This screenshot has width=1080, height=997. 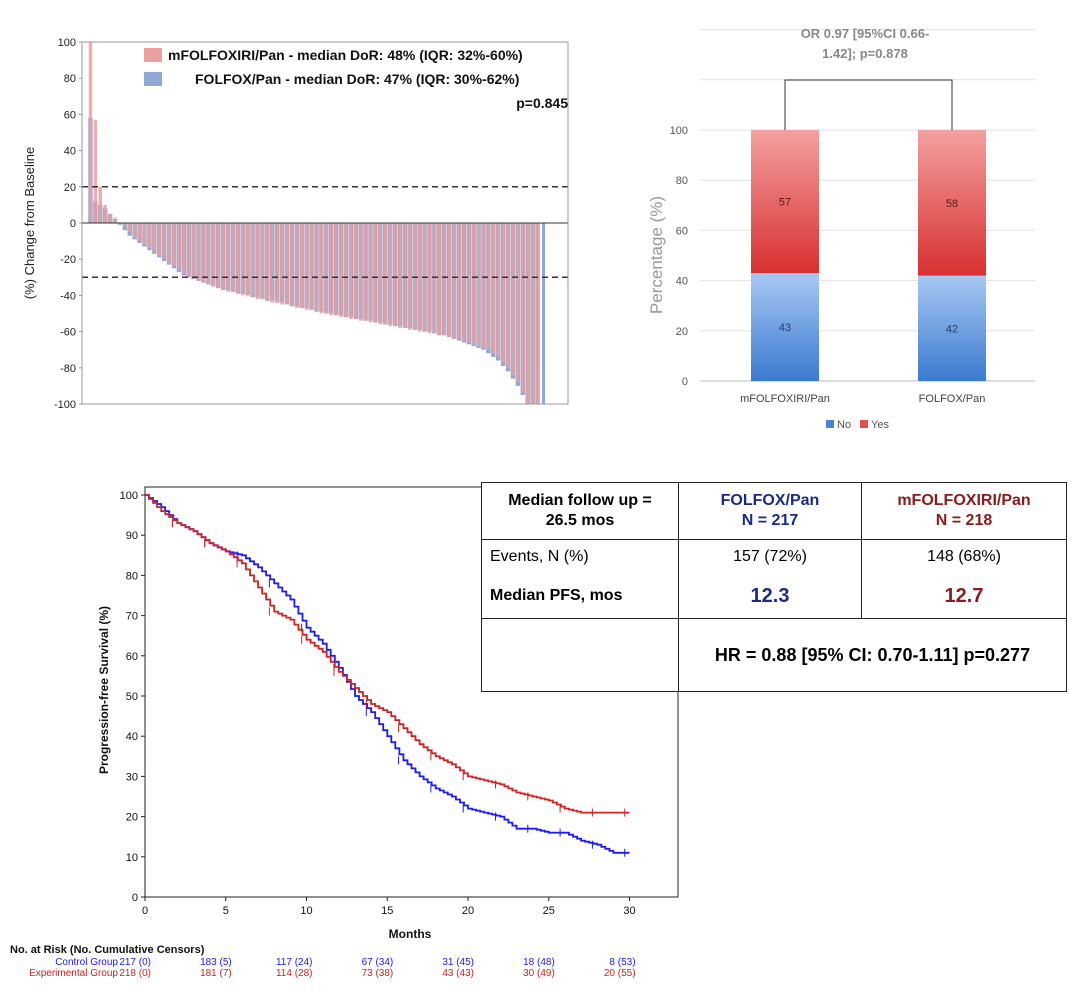 What do you see at coordinates (120, 224) in the screenshot?
I see `waterfall-bar-folfox` at bounding box center [120, 224].